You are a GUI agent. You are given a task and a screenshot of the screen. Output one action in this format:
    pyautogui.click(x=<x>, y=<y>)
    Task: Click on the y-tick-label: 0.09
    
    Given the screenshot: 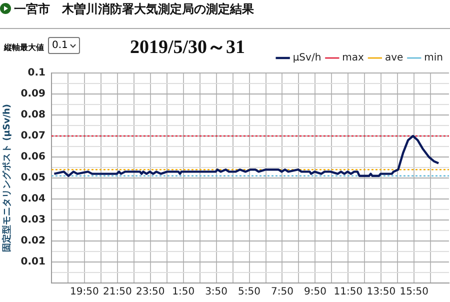 What is the action you would take?
    pyautogui.click(x=33, y=94)
    